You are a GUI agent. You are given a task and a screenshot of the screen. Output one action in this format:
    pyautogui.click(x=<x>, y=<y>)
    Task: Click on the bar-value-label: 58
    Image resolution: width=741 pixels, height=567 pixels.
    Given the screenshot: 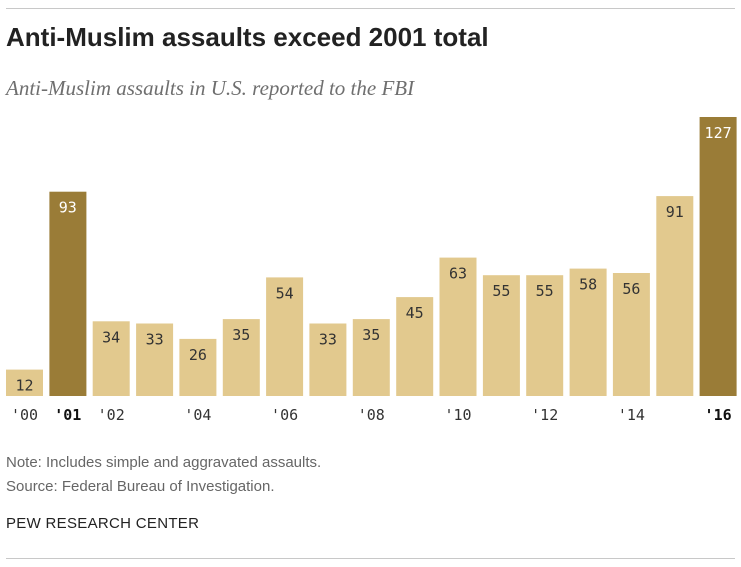 What is the action you would take?
    pyautogui.click(x=588, y=285)
    